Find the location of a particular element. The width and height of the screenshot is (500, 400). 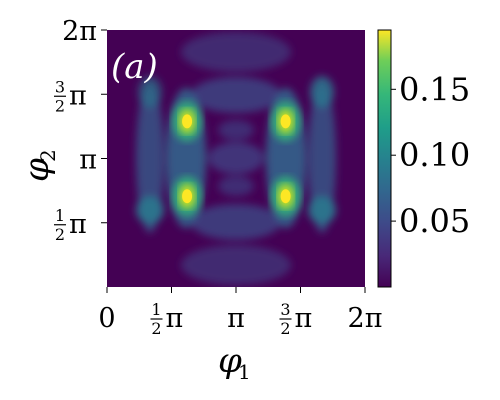

y-tick-label-text: 2π is located at coordinates (79, 31).